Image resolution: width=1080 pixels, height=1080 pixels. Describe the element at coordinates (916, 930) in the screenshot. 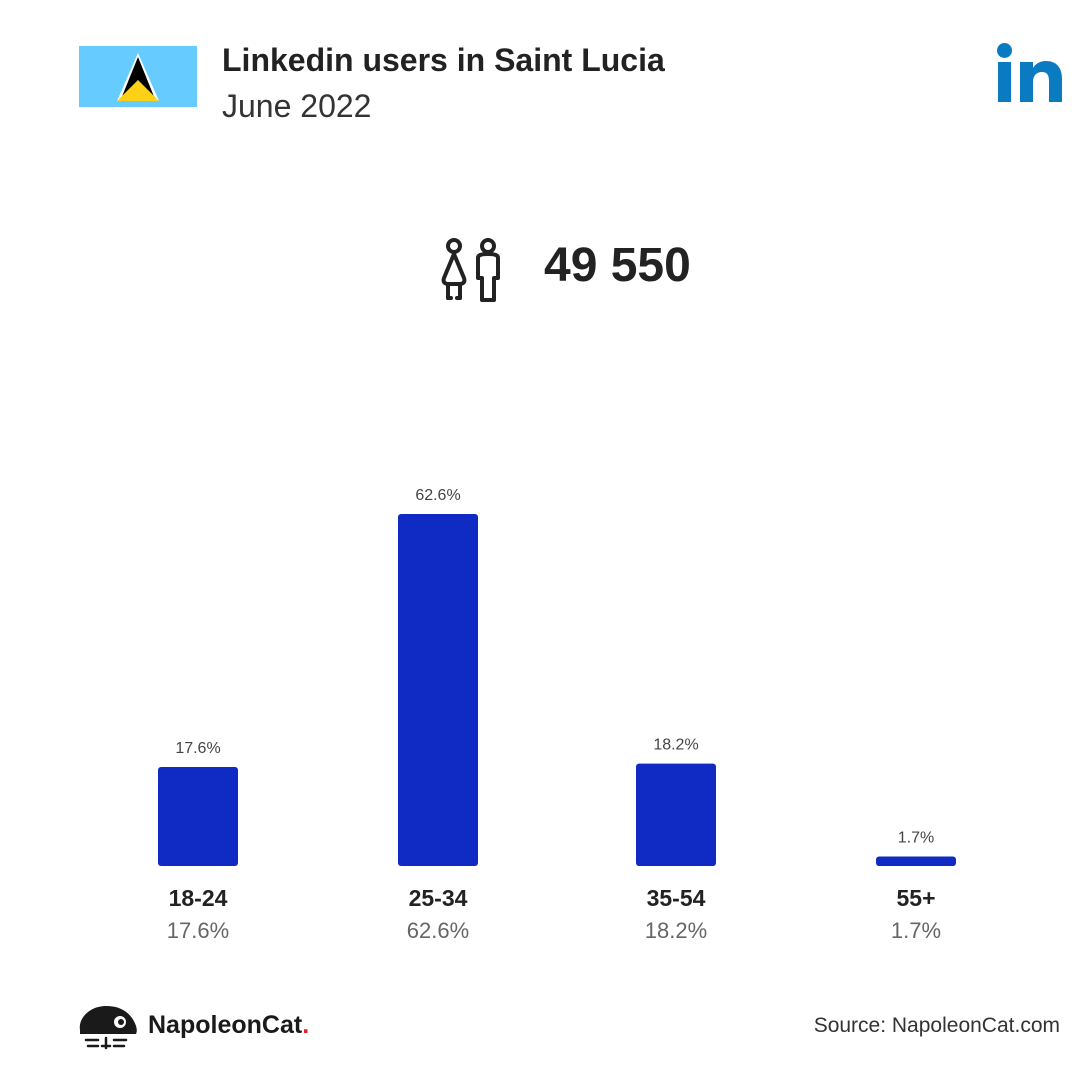

I see `category-percent-label: 1.7%` at that location.